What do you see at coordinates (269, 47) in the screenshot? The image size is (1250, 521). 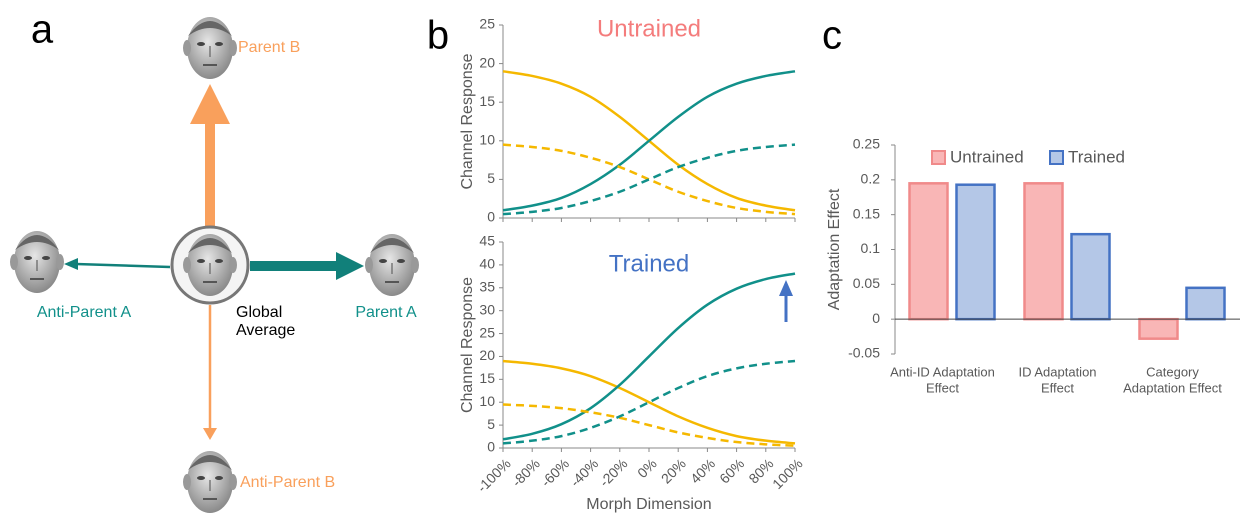 I see `node-label: Parent B` at bounding box center [269, 47].